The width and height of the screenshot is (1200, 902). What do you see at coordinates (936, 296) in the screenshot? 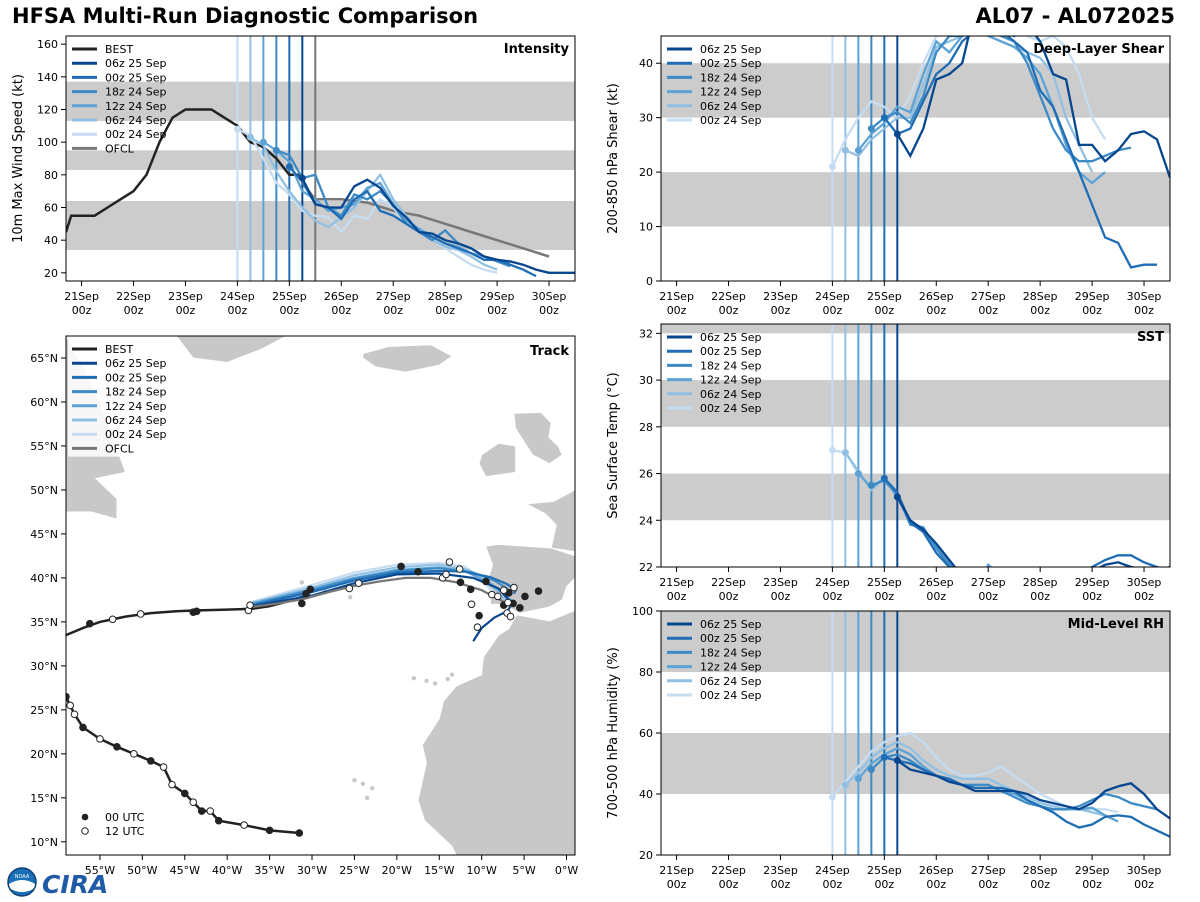
I see `shear-xtick-label: 26Sep` at bounding box center [936, 296].